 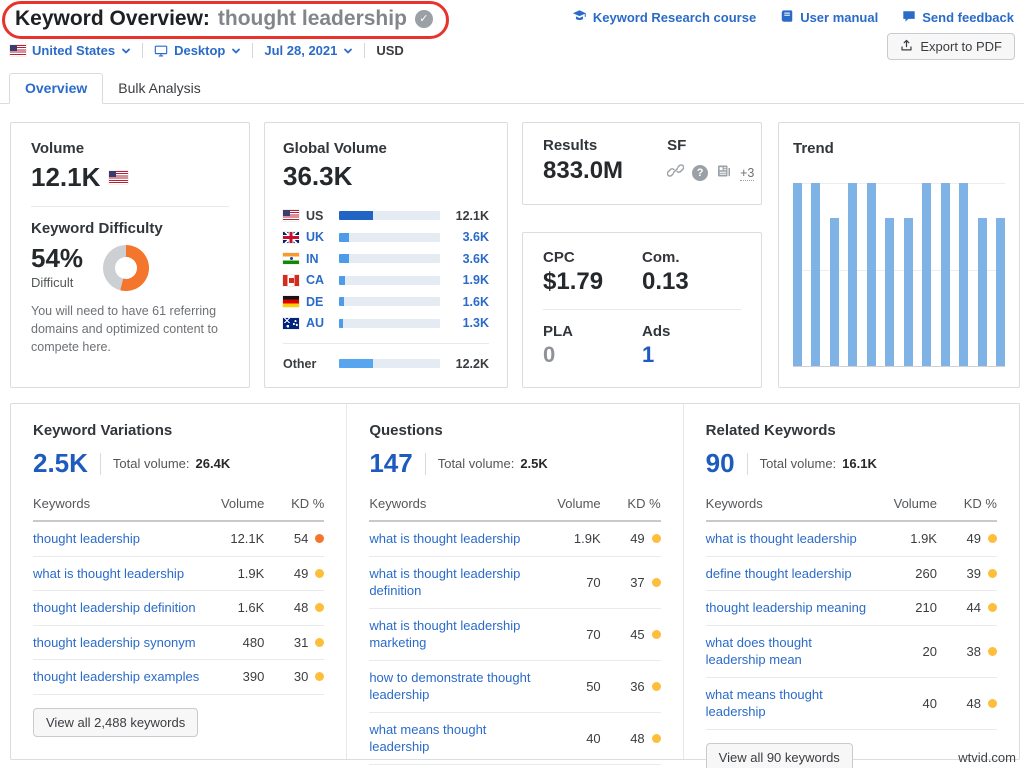 What do you see at coordinates (926, 573) in the screenshot?
I see `volume-cell: 260` at bounding box center [926, 573].